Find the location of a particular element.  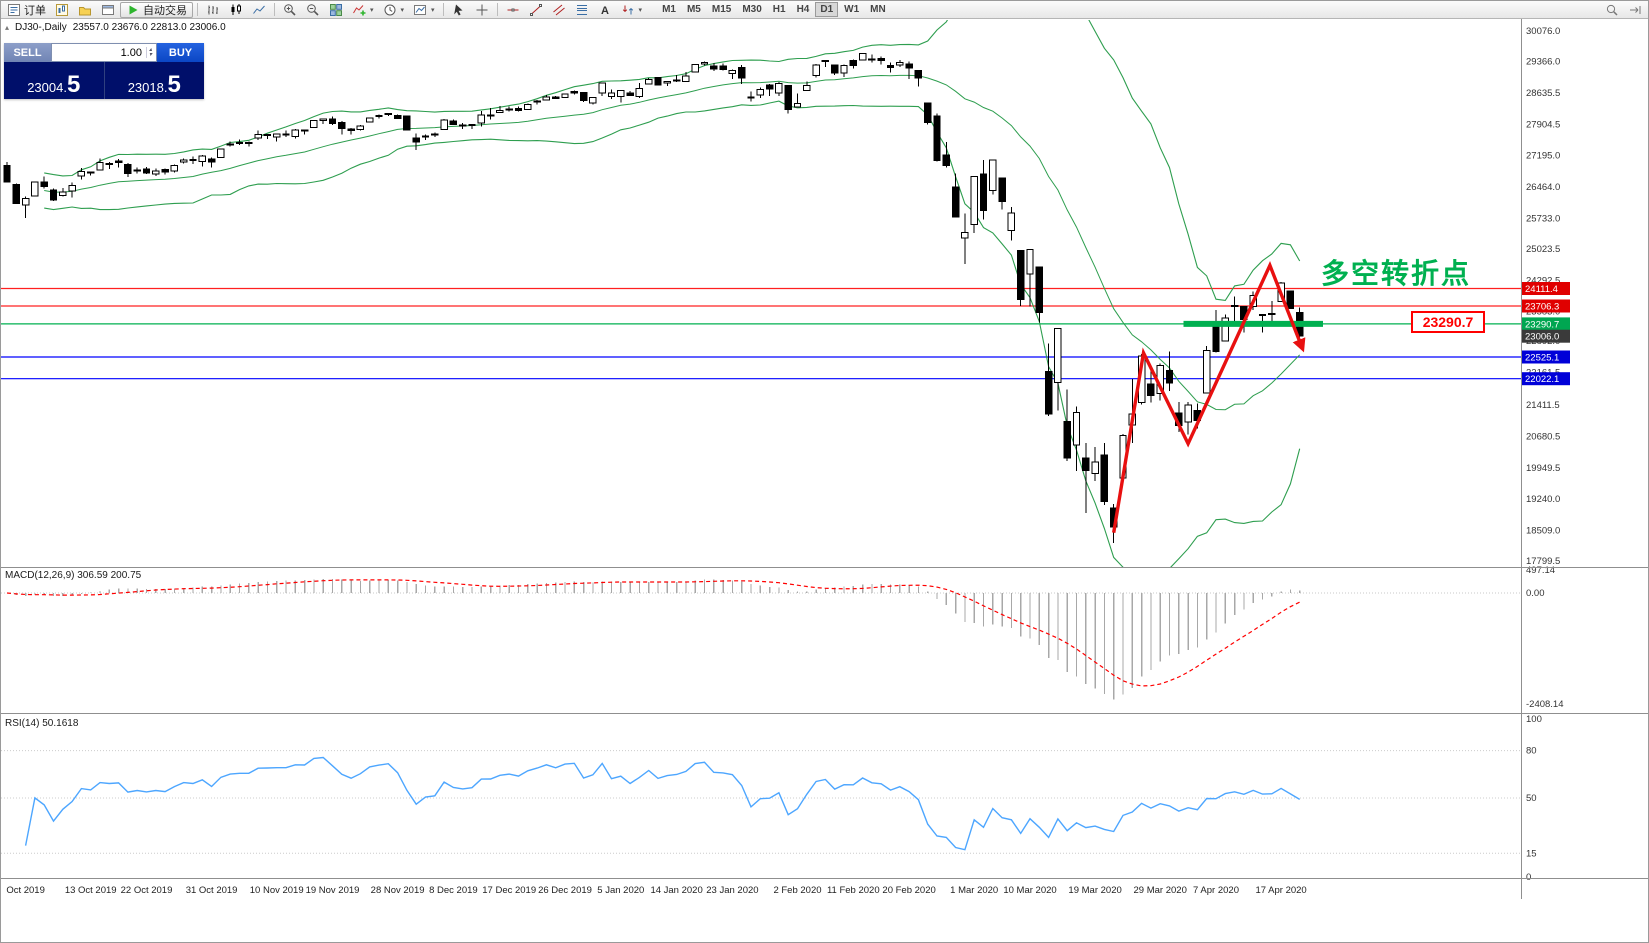

bar-chart-mode-button is located at coordinates (213, 10).